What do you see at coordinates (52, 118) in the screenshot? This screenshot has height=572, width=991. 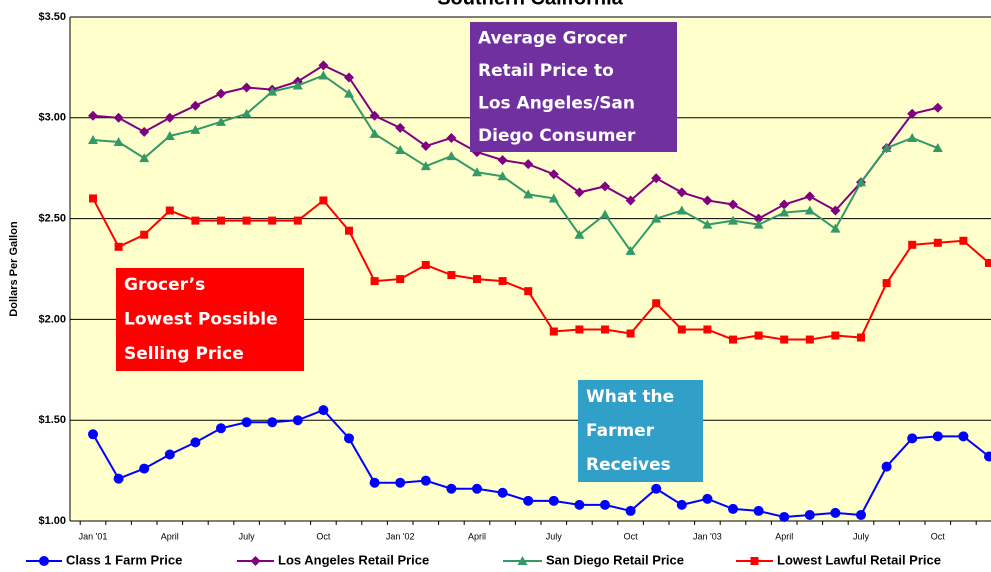 I see `y-tick-label: $3.00` at bounding box center [52, 118].